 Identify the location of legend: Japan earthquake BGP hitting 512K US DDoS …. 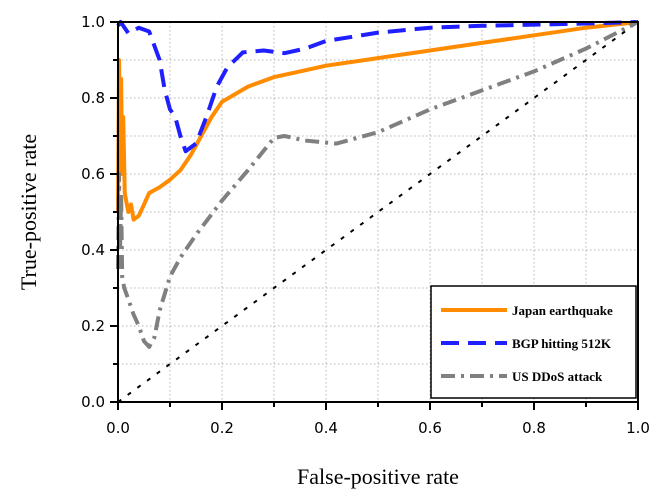
(533, 342).